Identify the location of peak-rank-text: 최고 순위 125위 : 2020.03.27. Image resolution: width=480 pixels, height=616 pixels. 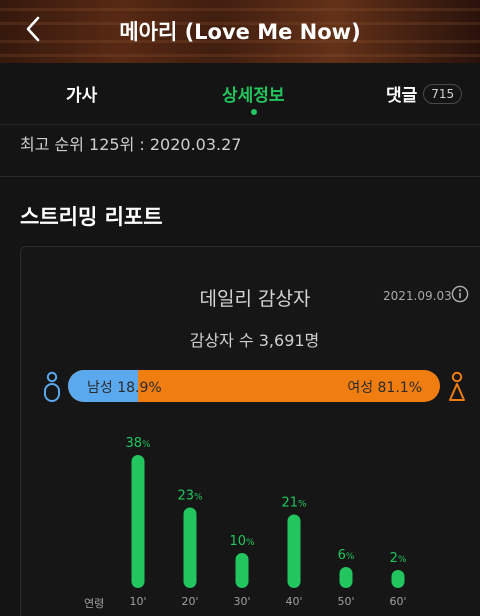
(131, 144).